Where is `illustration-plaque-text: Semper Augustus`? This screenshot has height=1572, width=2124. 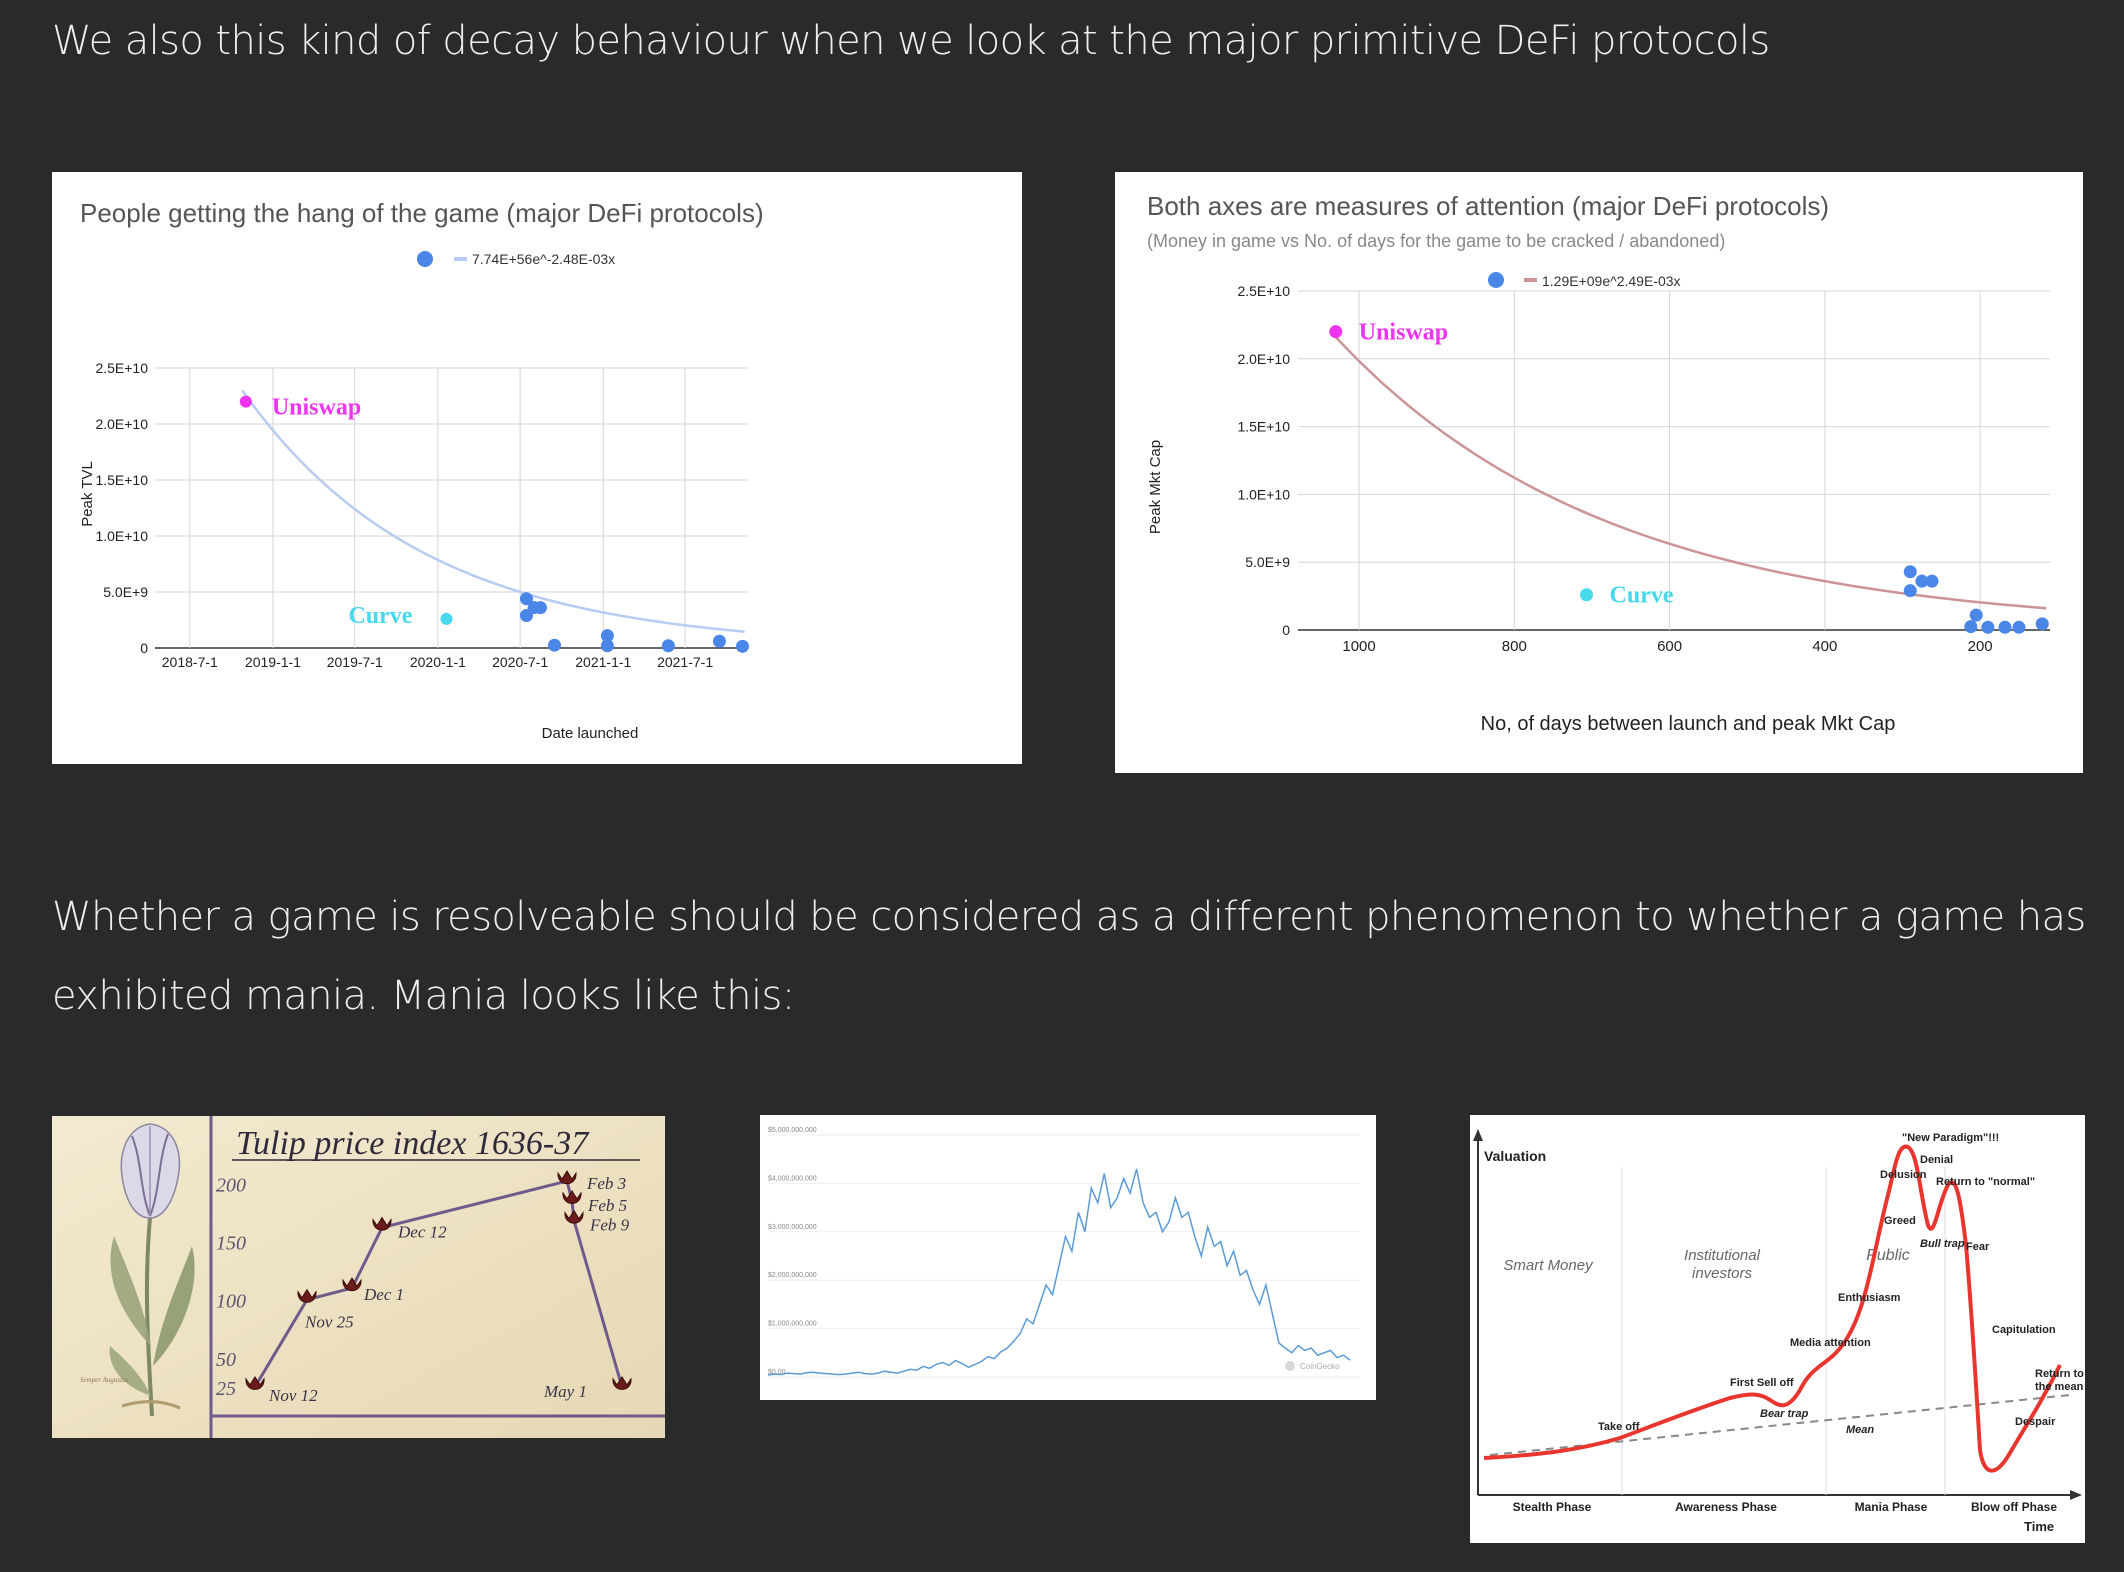
illustration-plaque-text: Semper Augustus is located at coordinates (104, 1380).